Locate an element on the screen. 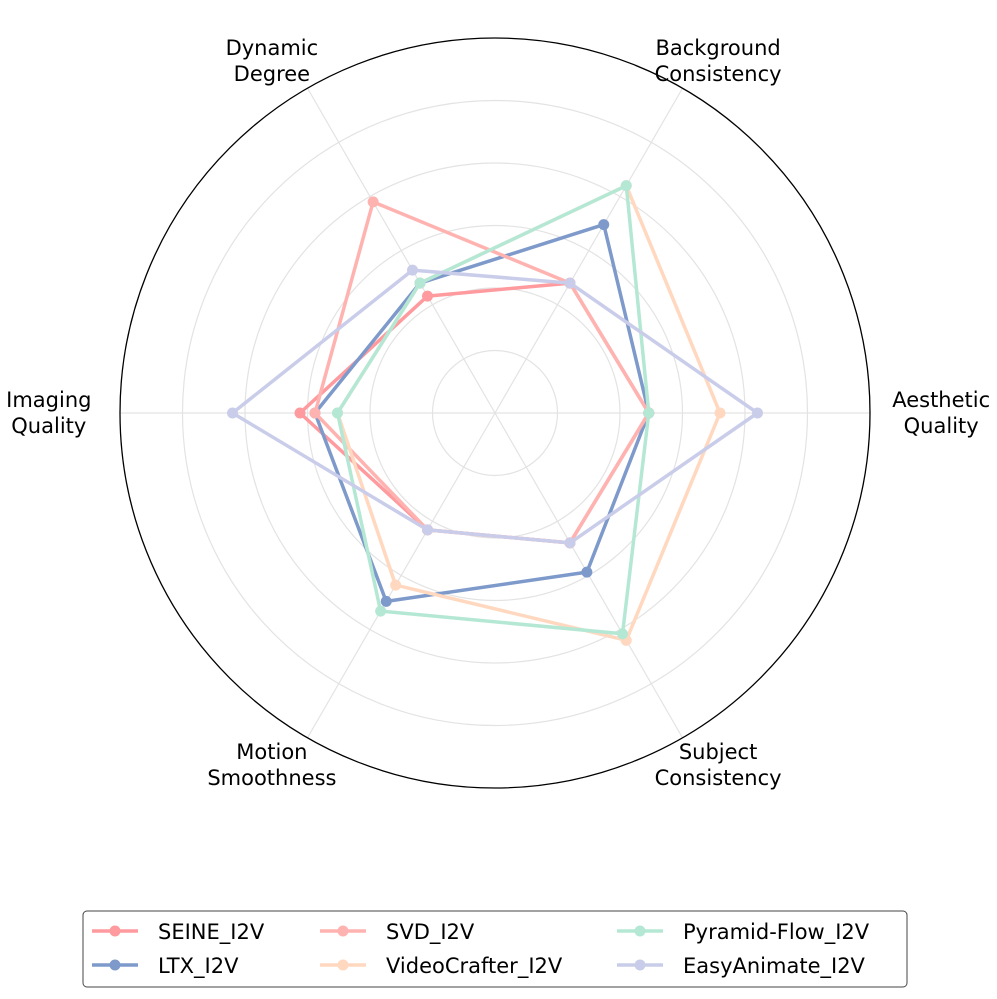 This screenshot has height=999, width=997. legend-item: Pyramid-Flow_I2V is located at coordinates (743, 932).